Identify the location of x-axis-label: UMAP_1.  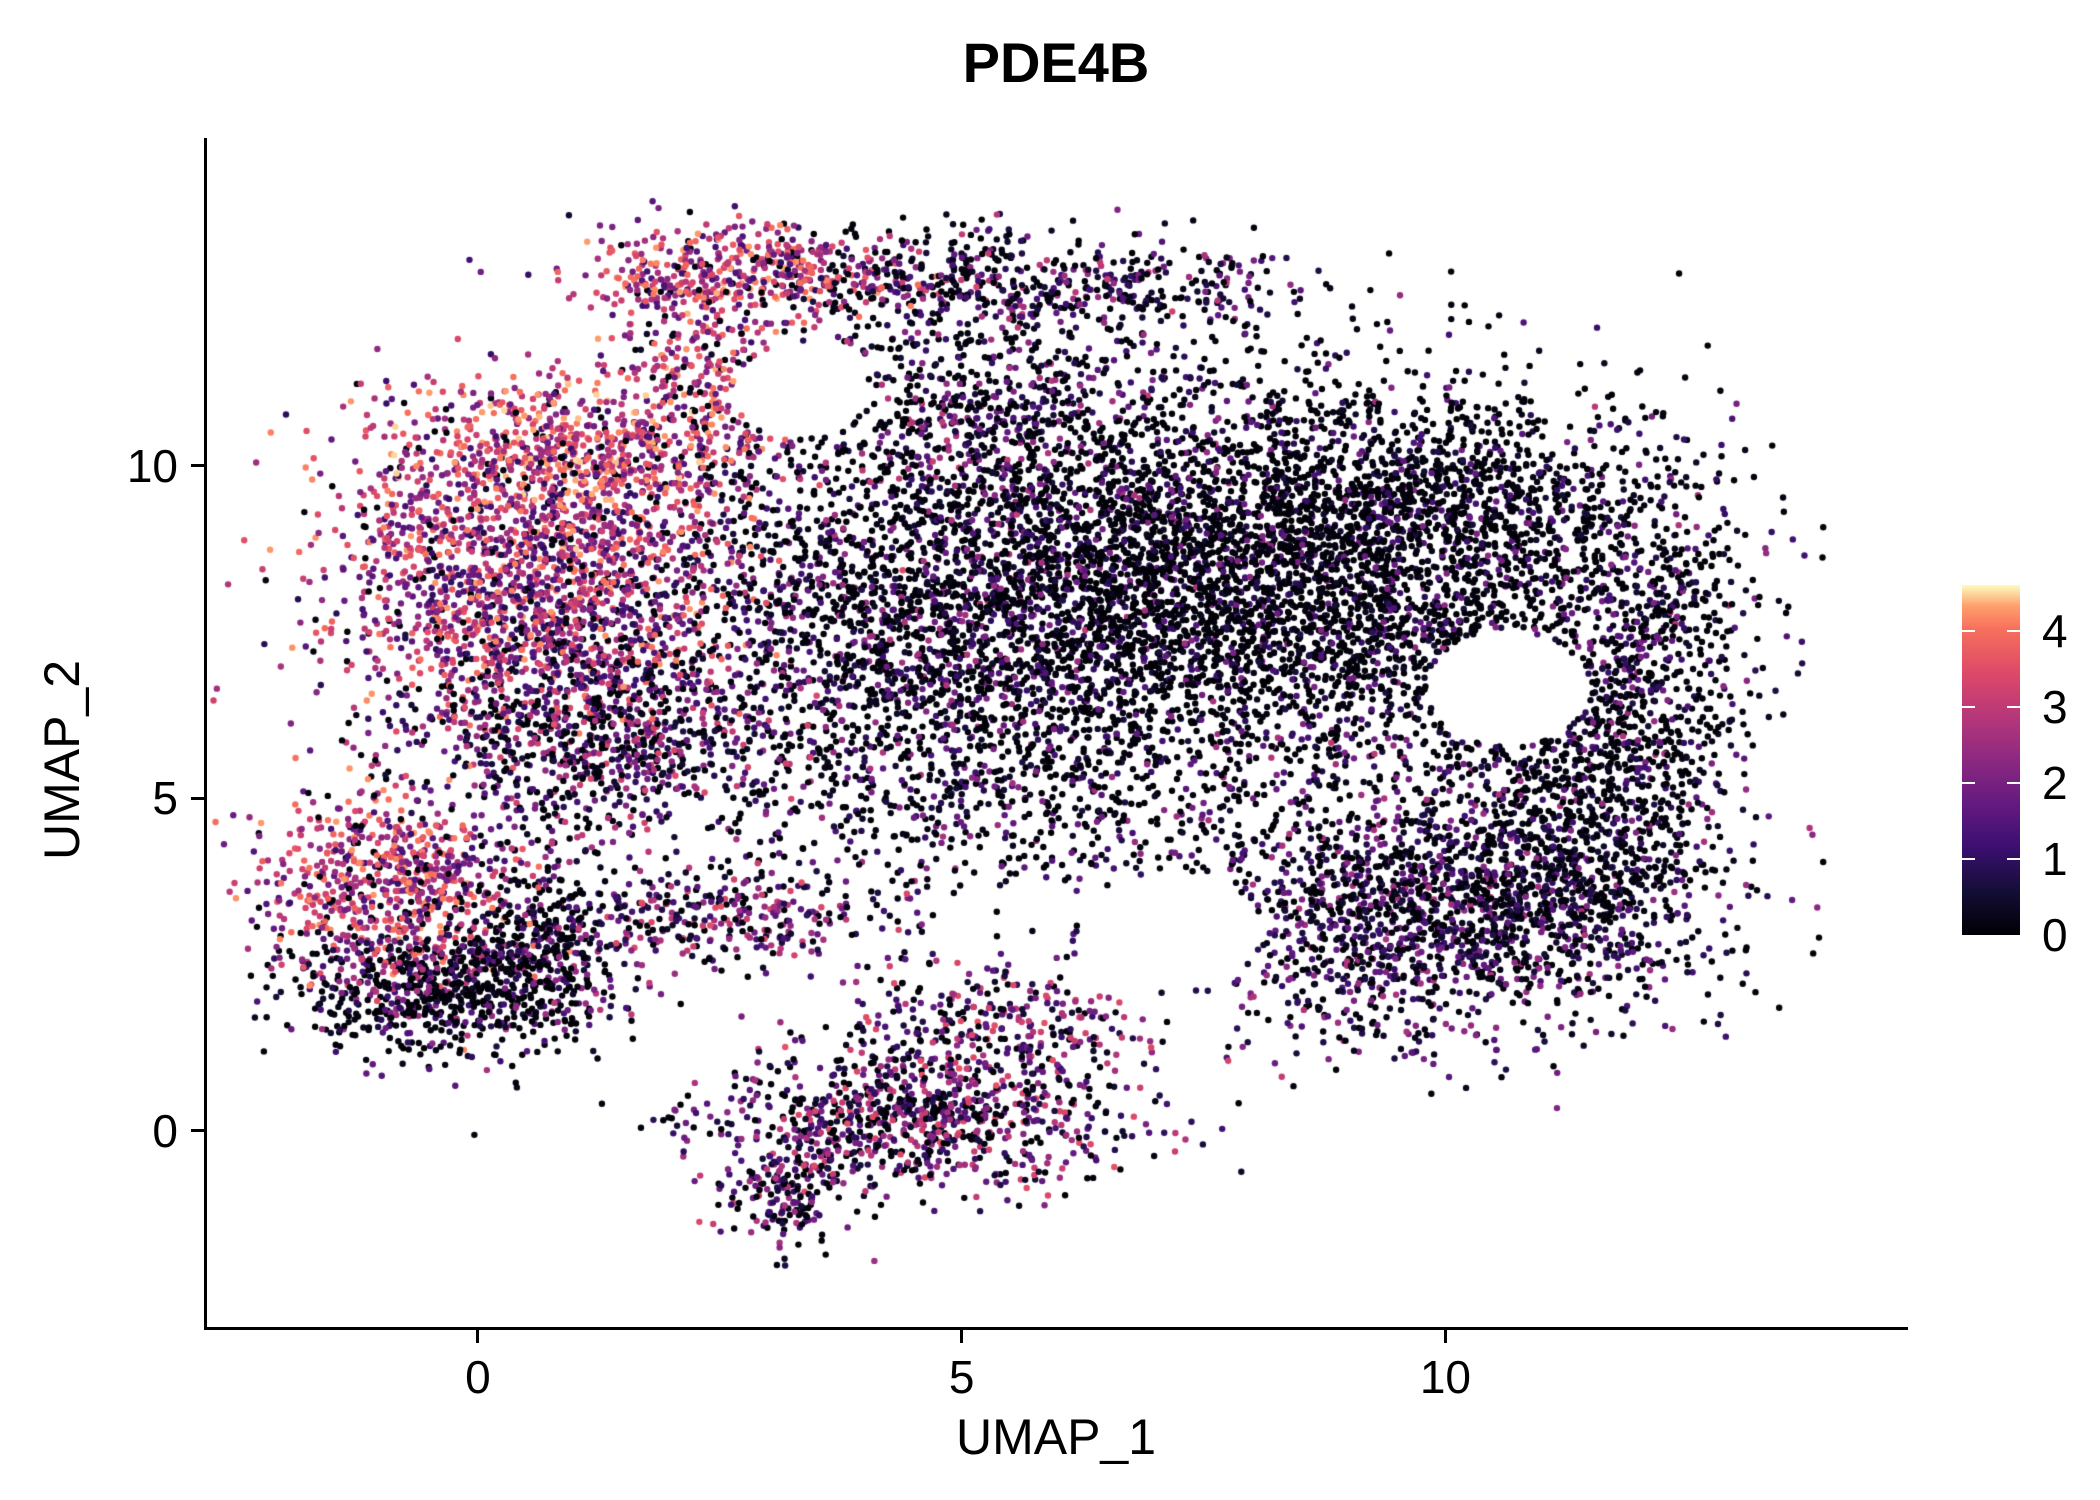
(1056, 1437).